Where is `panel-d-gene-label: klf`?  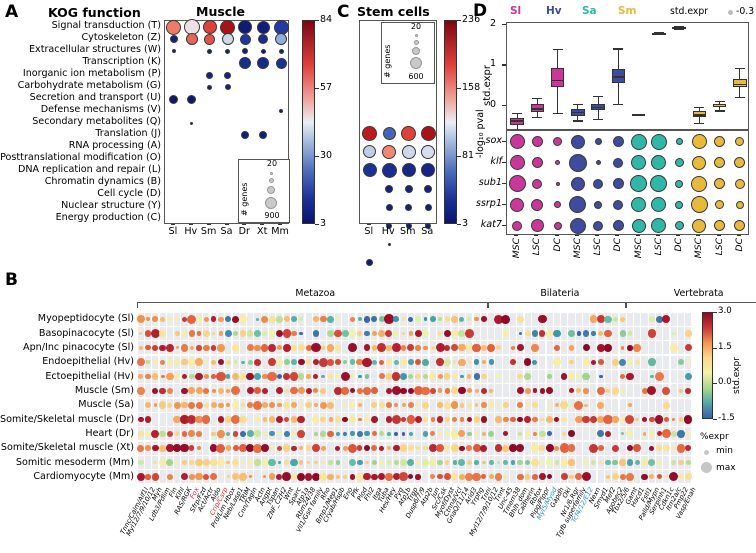
panel-d-gene-label: klf is located at coordinates (496, 161).